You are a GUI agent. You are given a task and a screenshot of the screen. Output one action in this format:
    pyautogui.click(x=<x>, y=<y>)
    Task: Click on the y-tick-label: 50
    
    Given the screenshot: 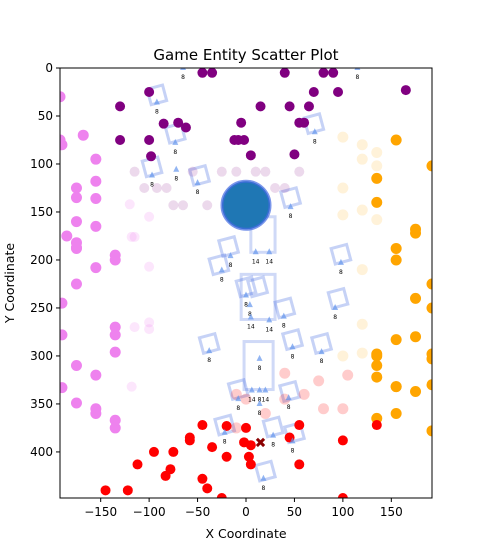 What is the action you would take?
    pyautogui.click(x=45, y=116)
    